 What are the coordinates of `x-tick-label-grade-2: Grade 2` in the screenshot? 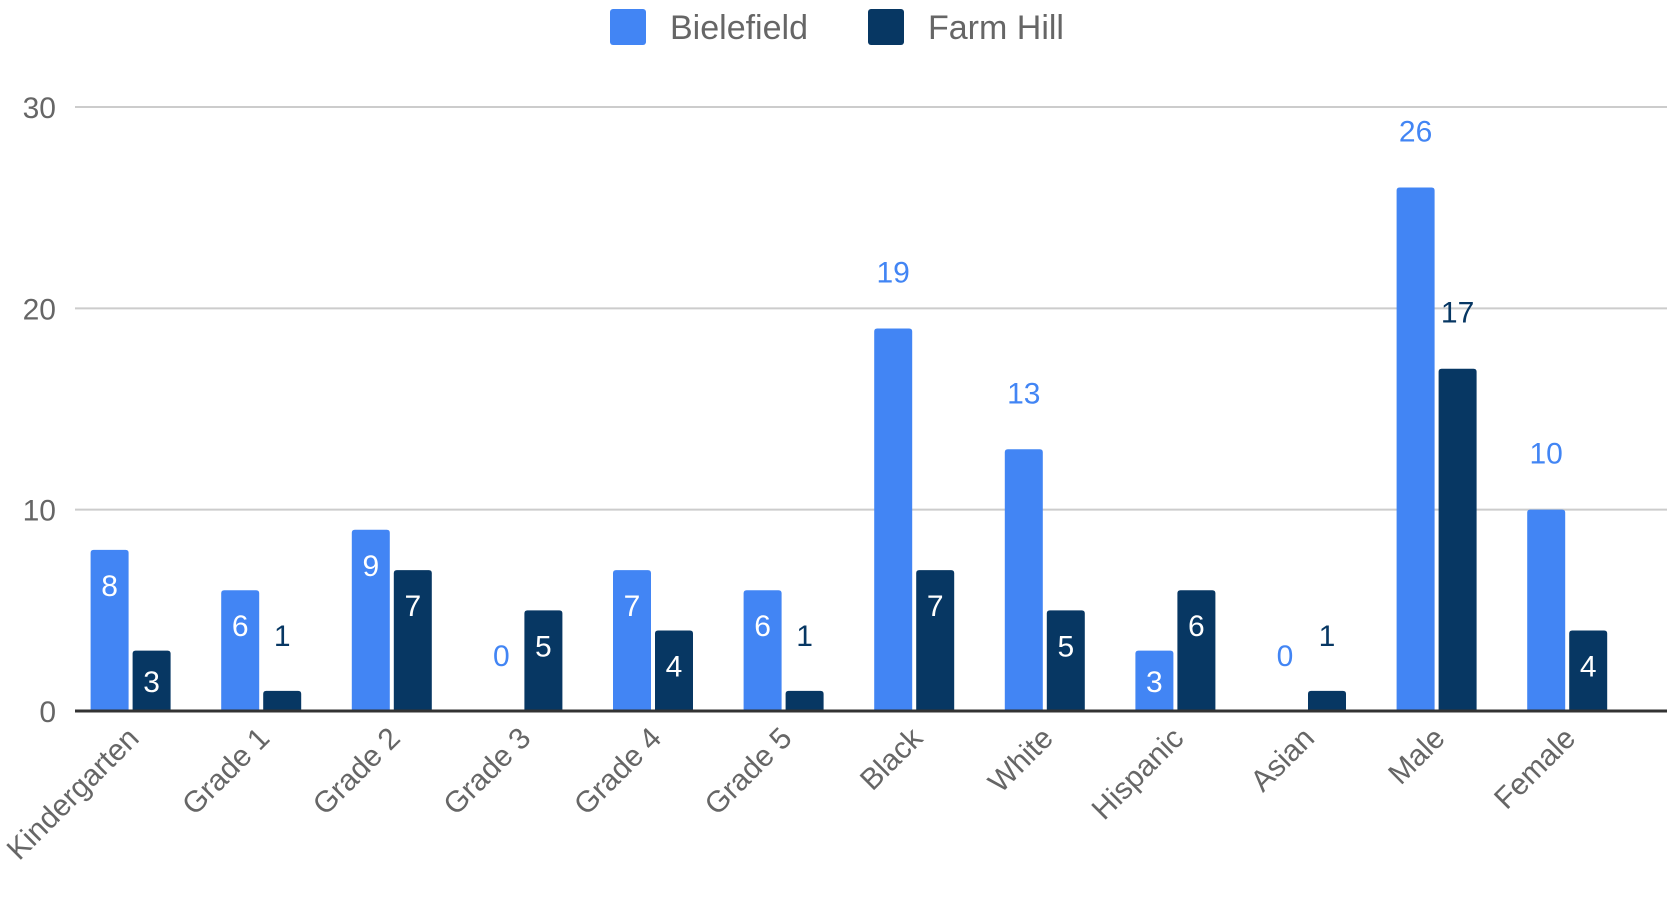 It's located at (357, 772).